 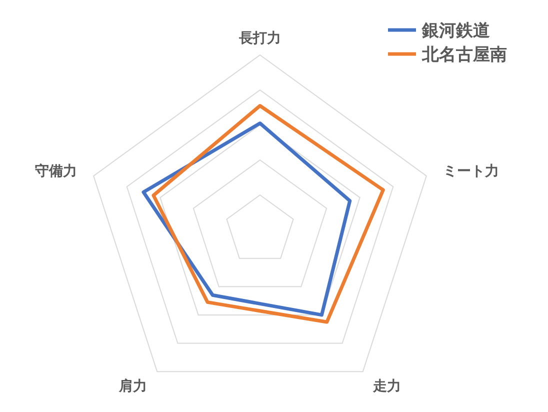 I want to click on category-label: 守備力, so click(x=55, y=170).